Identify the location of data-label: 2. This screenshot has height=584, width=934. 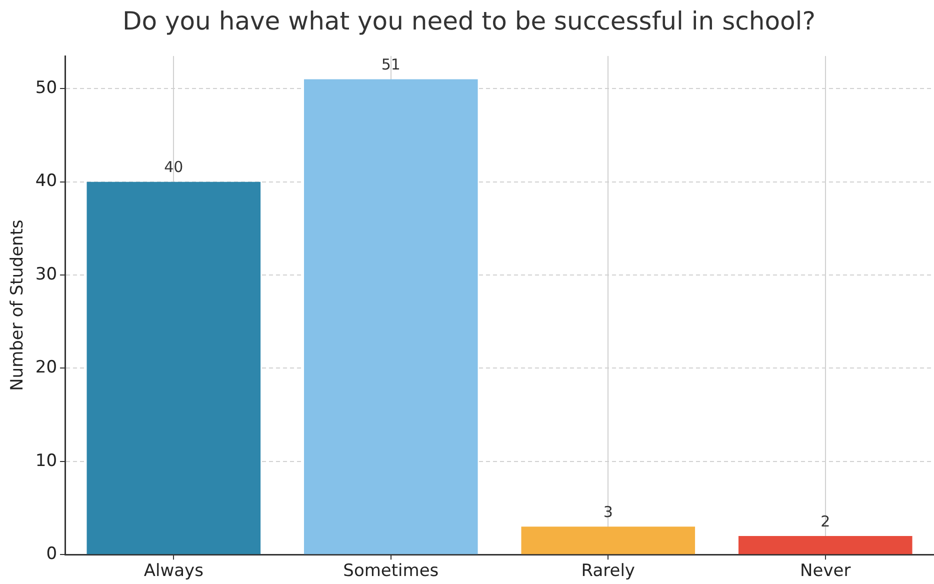
(825, 521).